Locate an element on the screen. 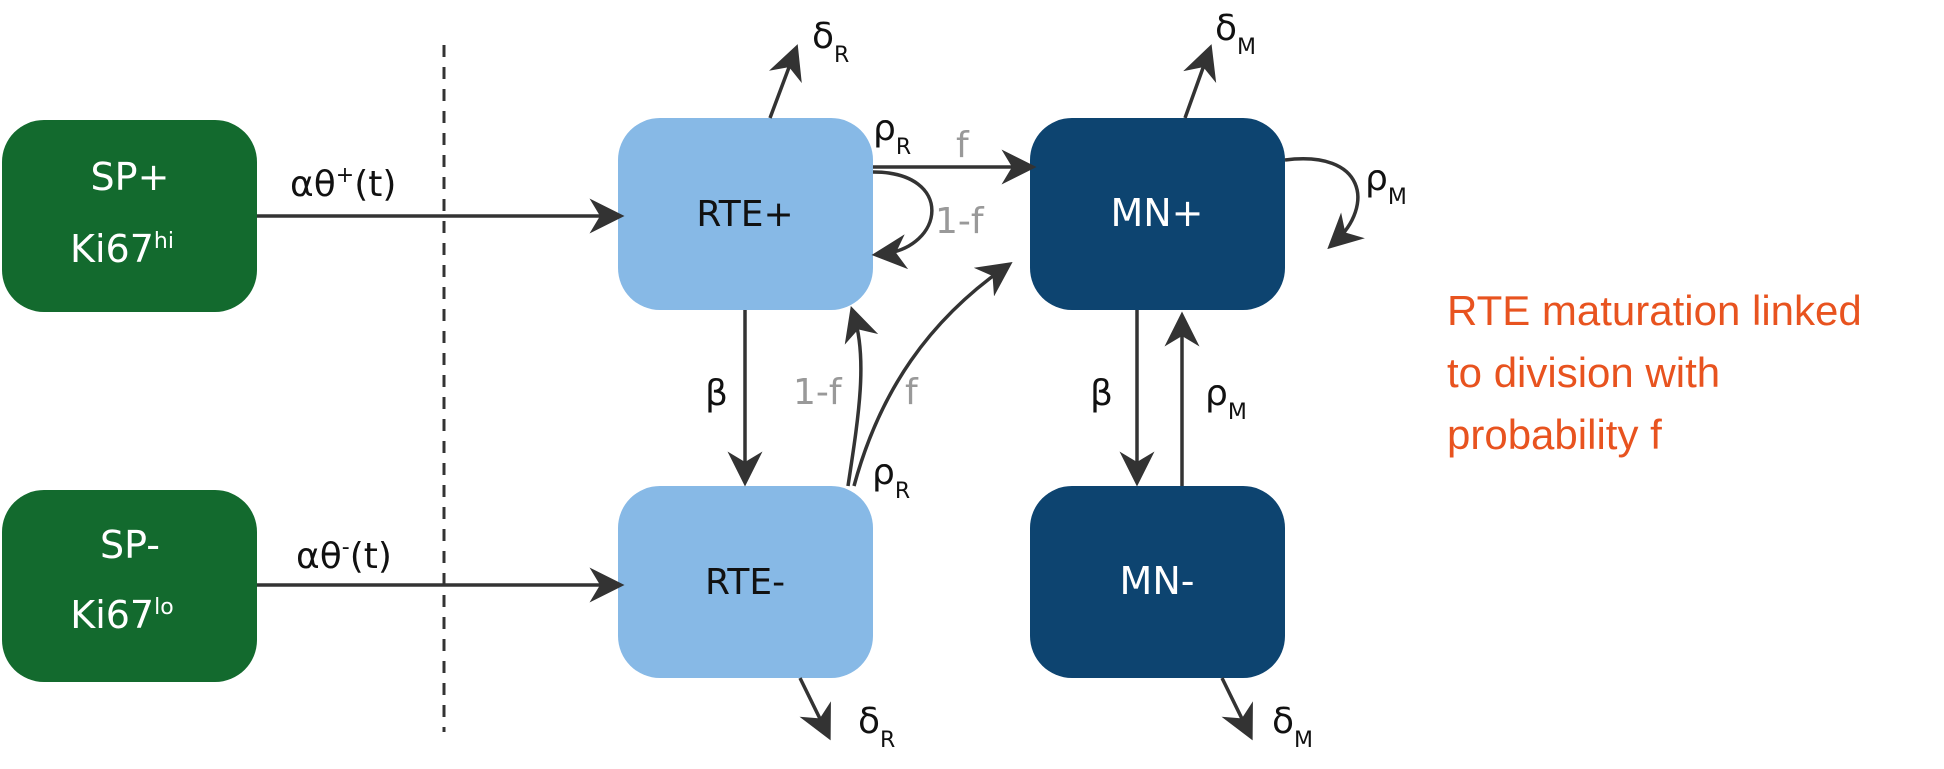 The height and width of the screenshot is (769, 1944). arrow-death-mn-minus is located at coordinates (1236, 709).